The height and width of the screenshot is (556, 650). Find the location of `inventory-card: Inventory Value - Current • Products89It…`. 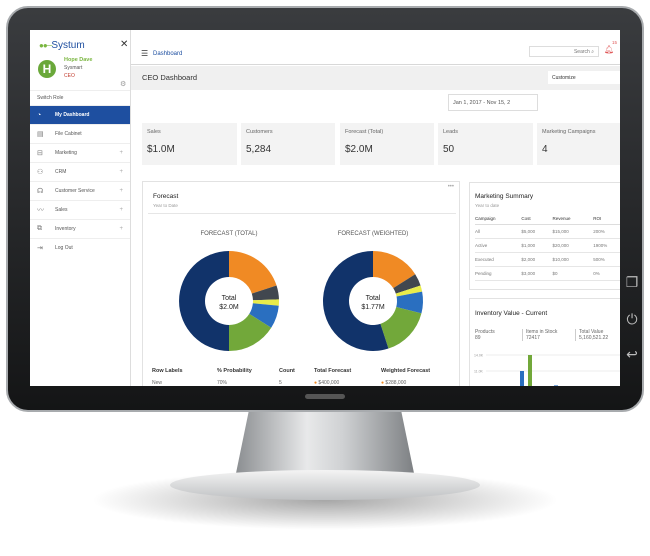

inventory-card: Inventory Value - Current • Products89It… is located at coordinates (544, 342).